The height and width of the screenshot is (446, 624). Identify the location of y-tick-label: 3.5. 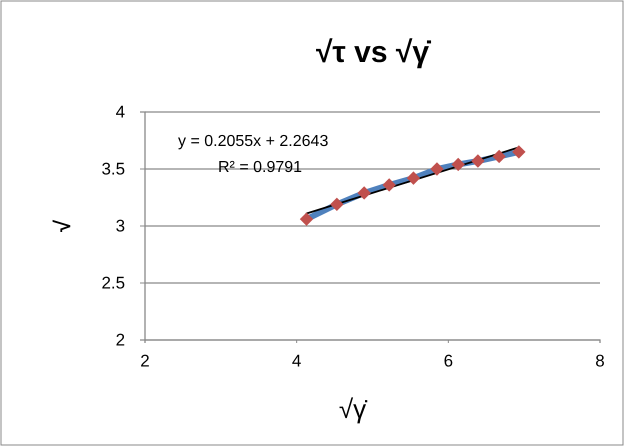
(113, 168).